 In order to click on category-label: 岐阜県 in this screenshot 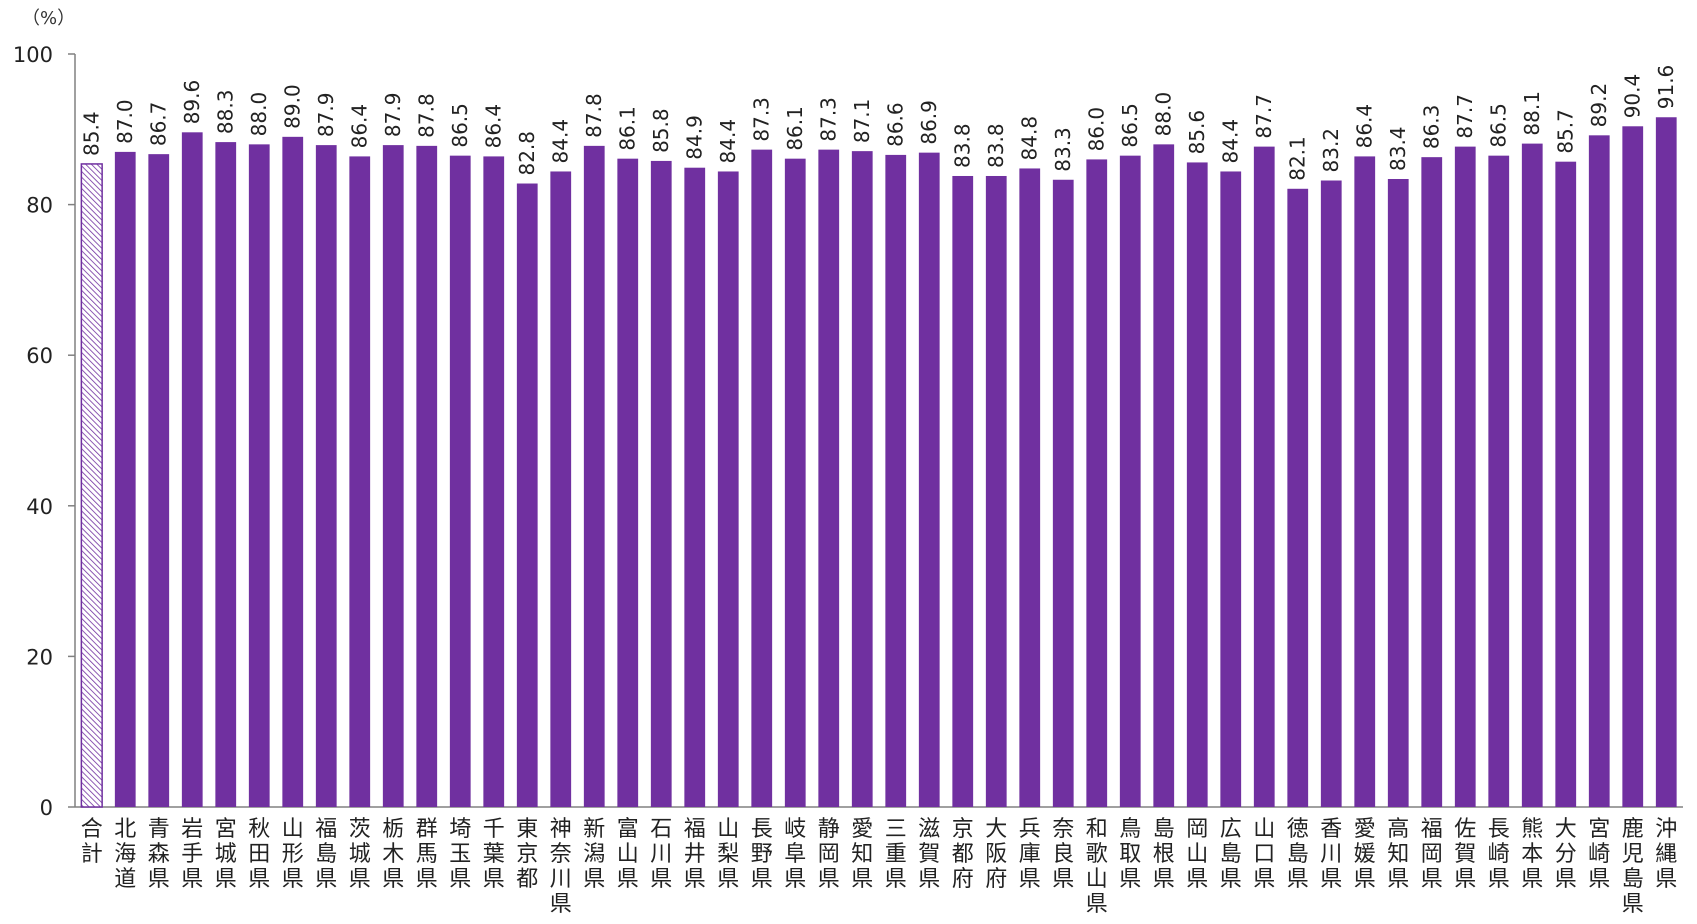, I will do `click(795, 854)`.